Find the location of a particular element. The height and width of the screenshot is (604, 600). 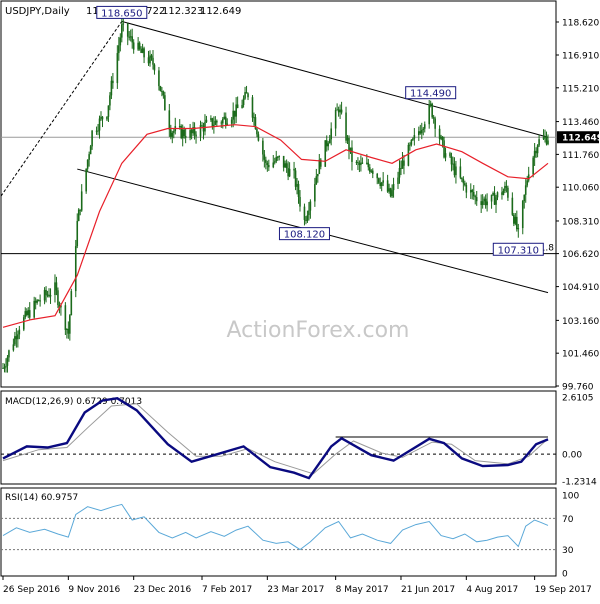

price-tick-label-1: 116.910 is located at coordinates (580, 56).